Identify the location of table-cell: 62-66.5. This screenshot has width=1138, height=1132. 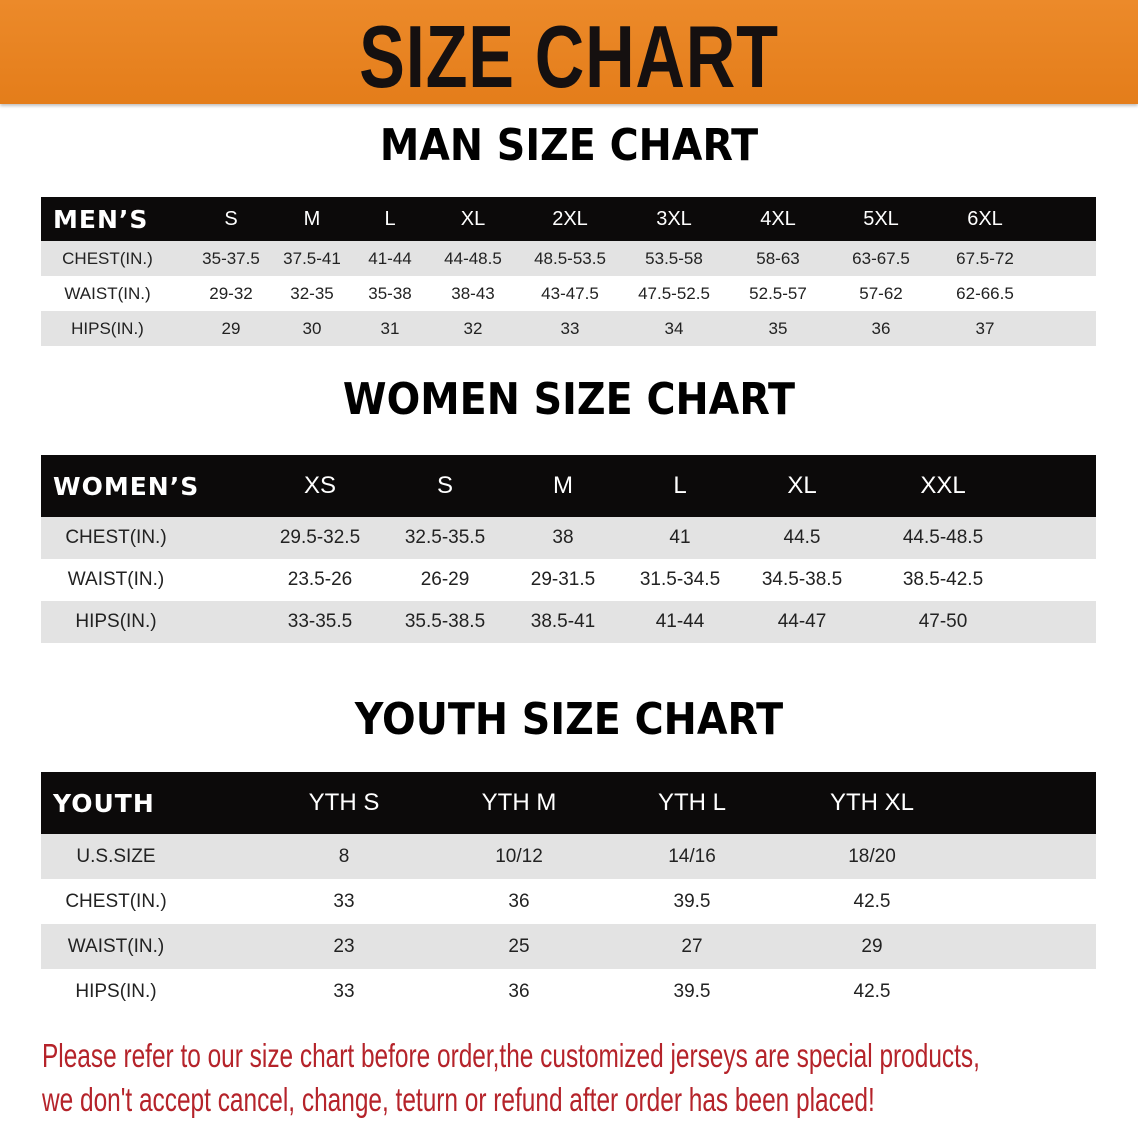
(985, 293).